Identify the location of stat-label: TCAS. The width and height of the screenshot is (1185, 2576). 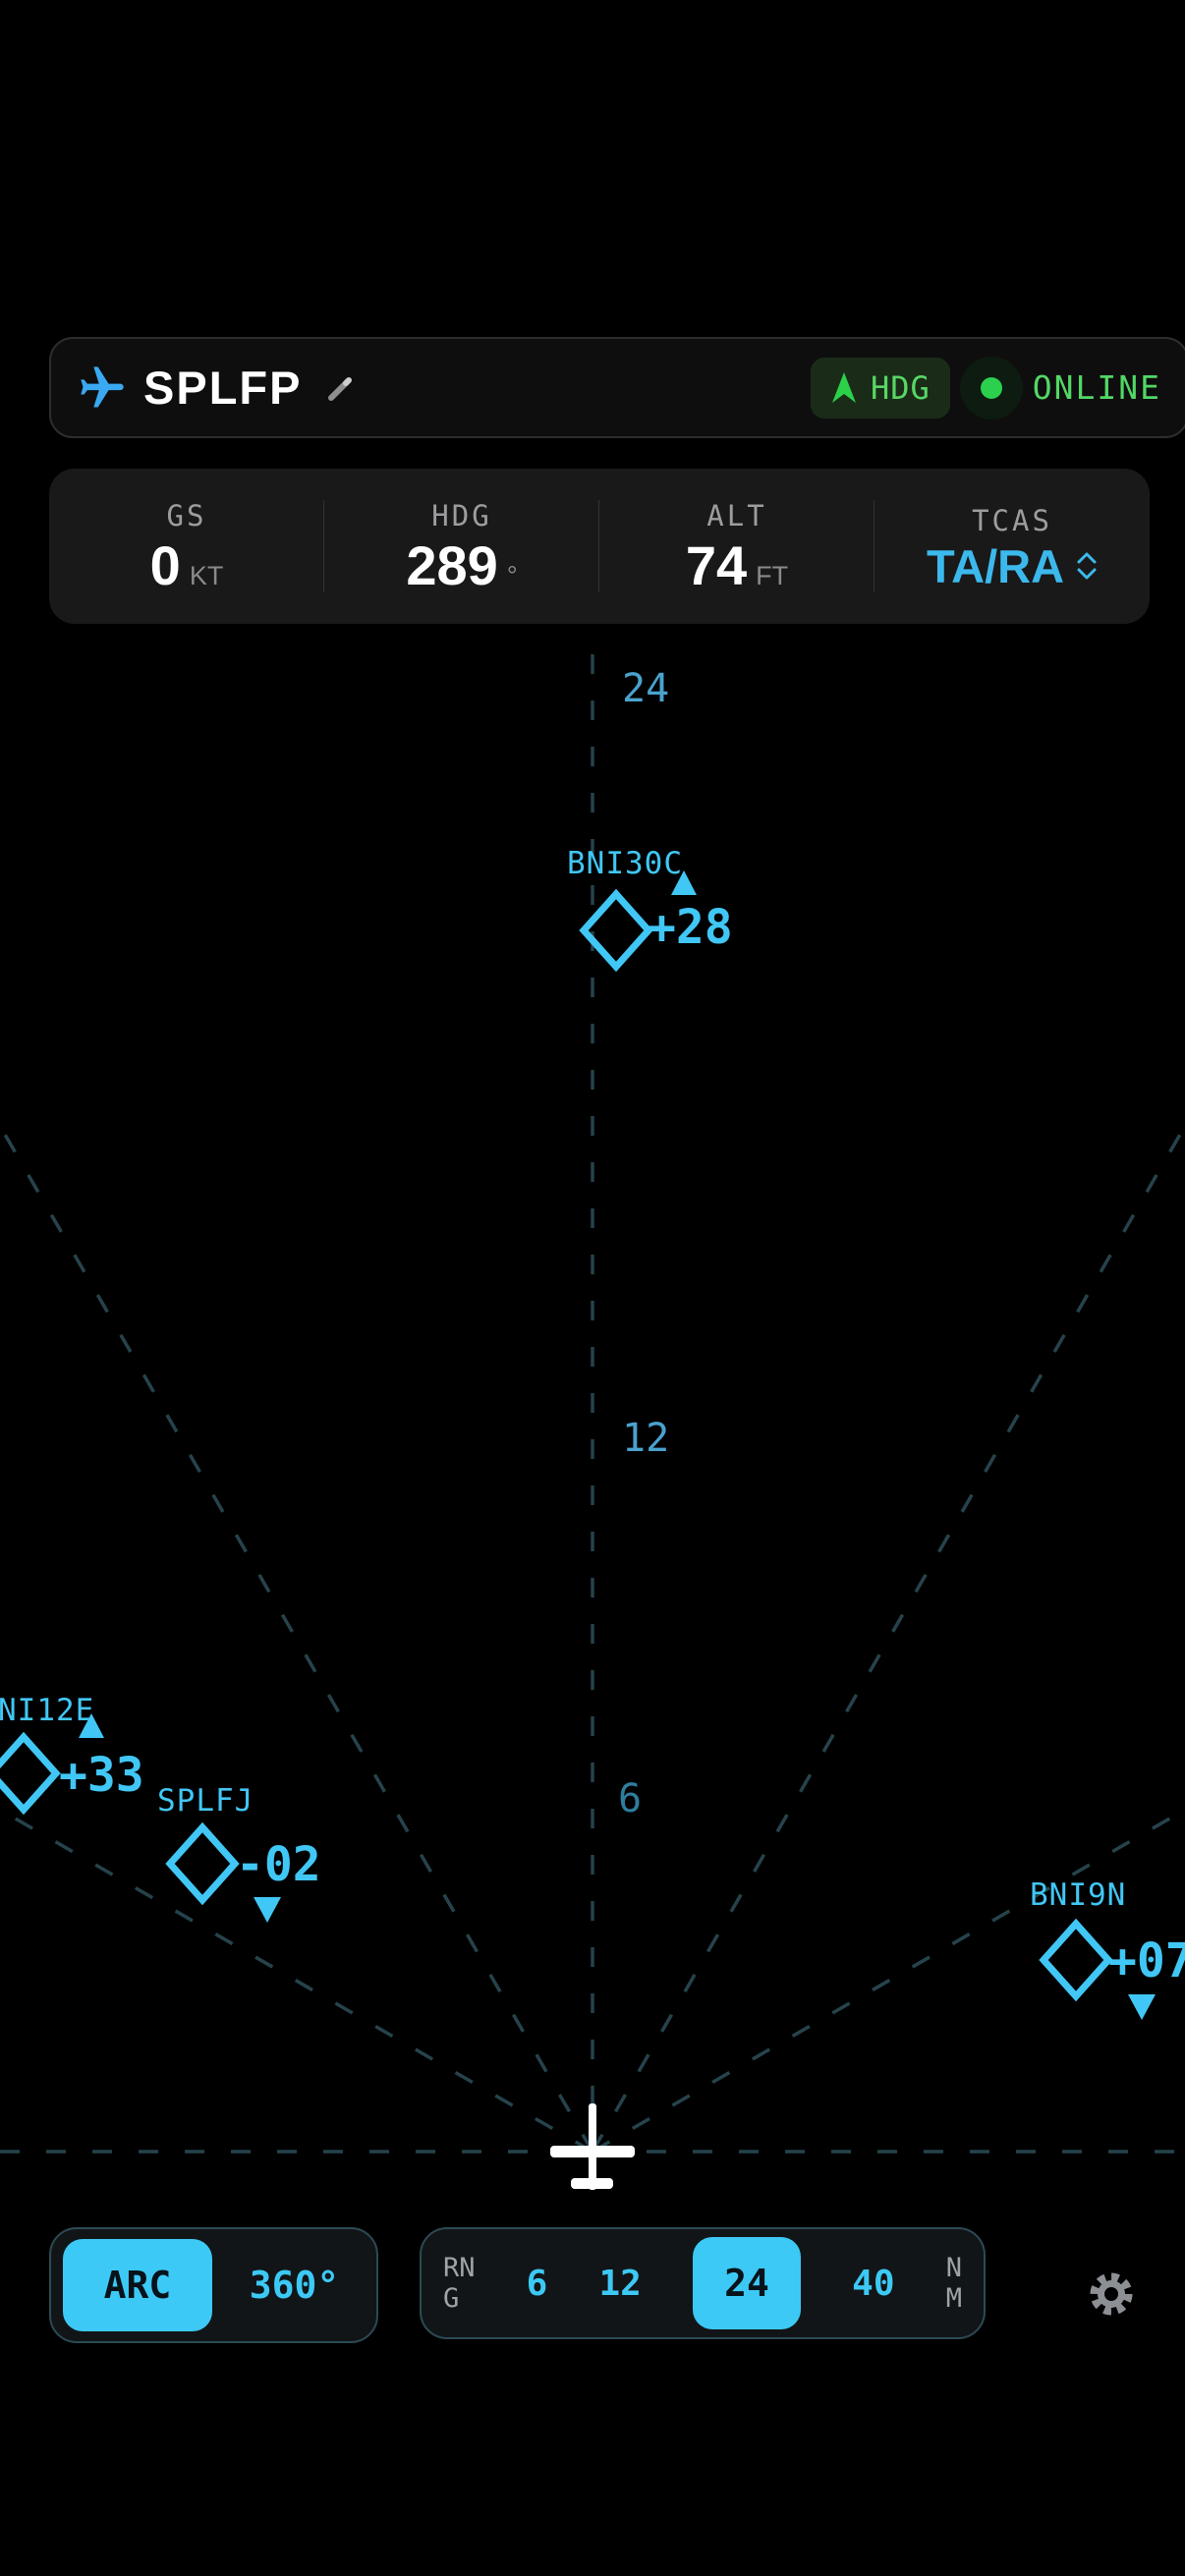
(1012, 520).